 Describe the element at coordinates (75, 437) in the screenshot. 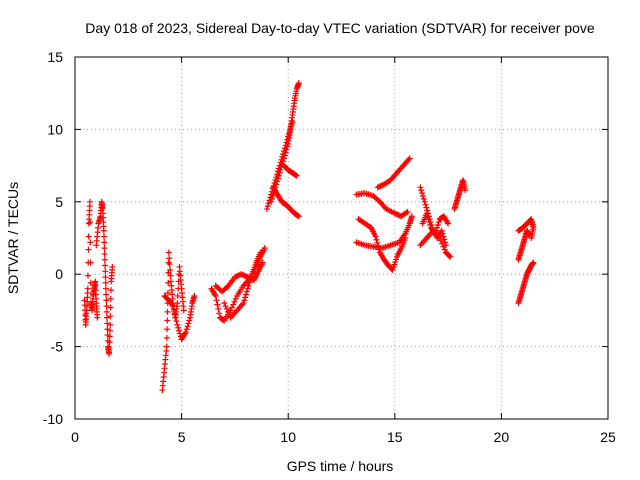

I see `x-tick-label: 0` at that location.